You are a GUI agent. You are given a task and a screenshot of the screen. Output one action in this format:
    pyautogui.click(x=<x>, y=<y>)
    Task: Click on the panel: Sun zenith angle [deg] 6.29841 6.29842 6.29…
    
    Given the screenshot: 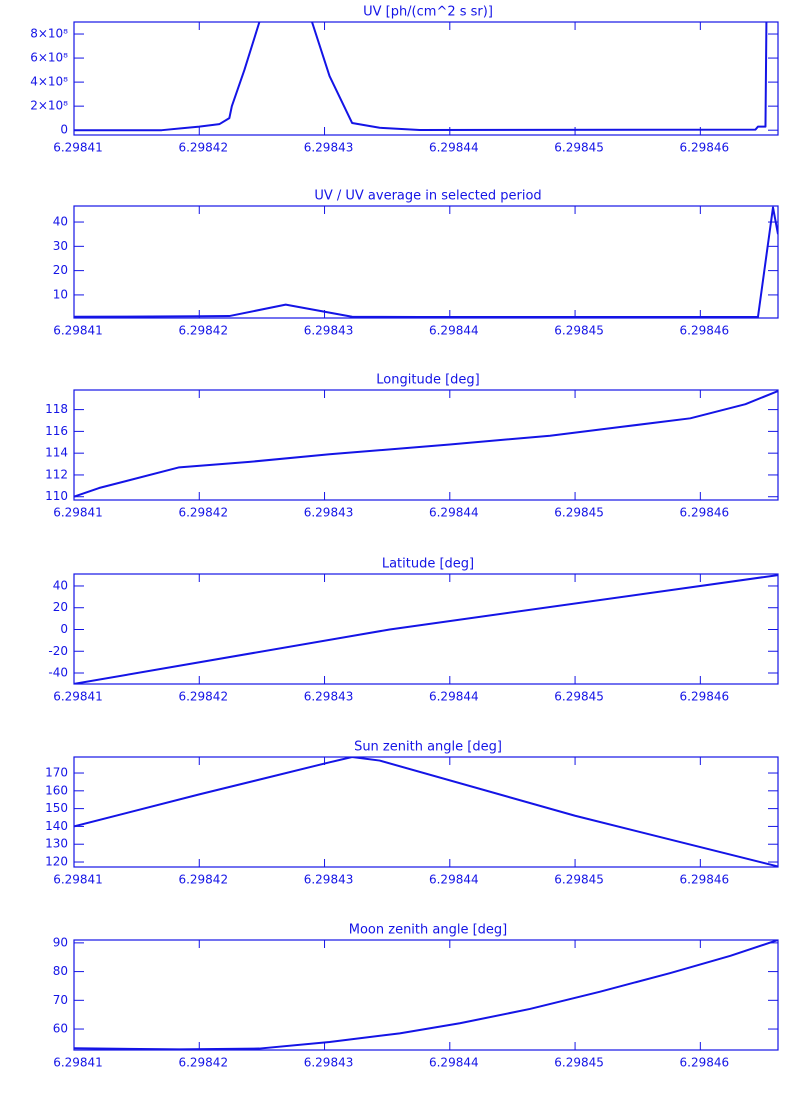 What is the action you would take?
    pyautogui.click(x=412, y=813)
    